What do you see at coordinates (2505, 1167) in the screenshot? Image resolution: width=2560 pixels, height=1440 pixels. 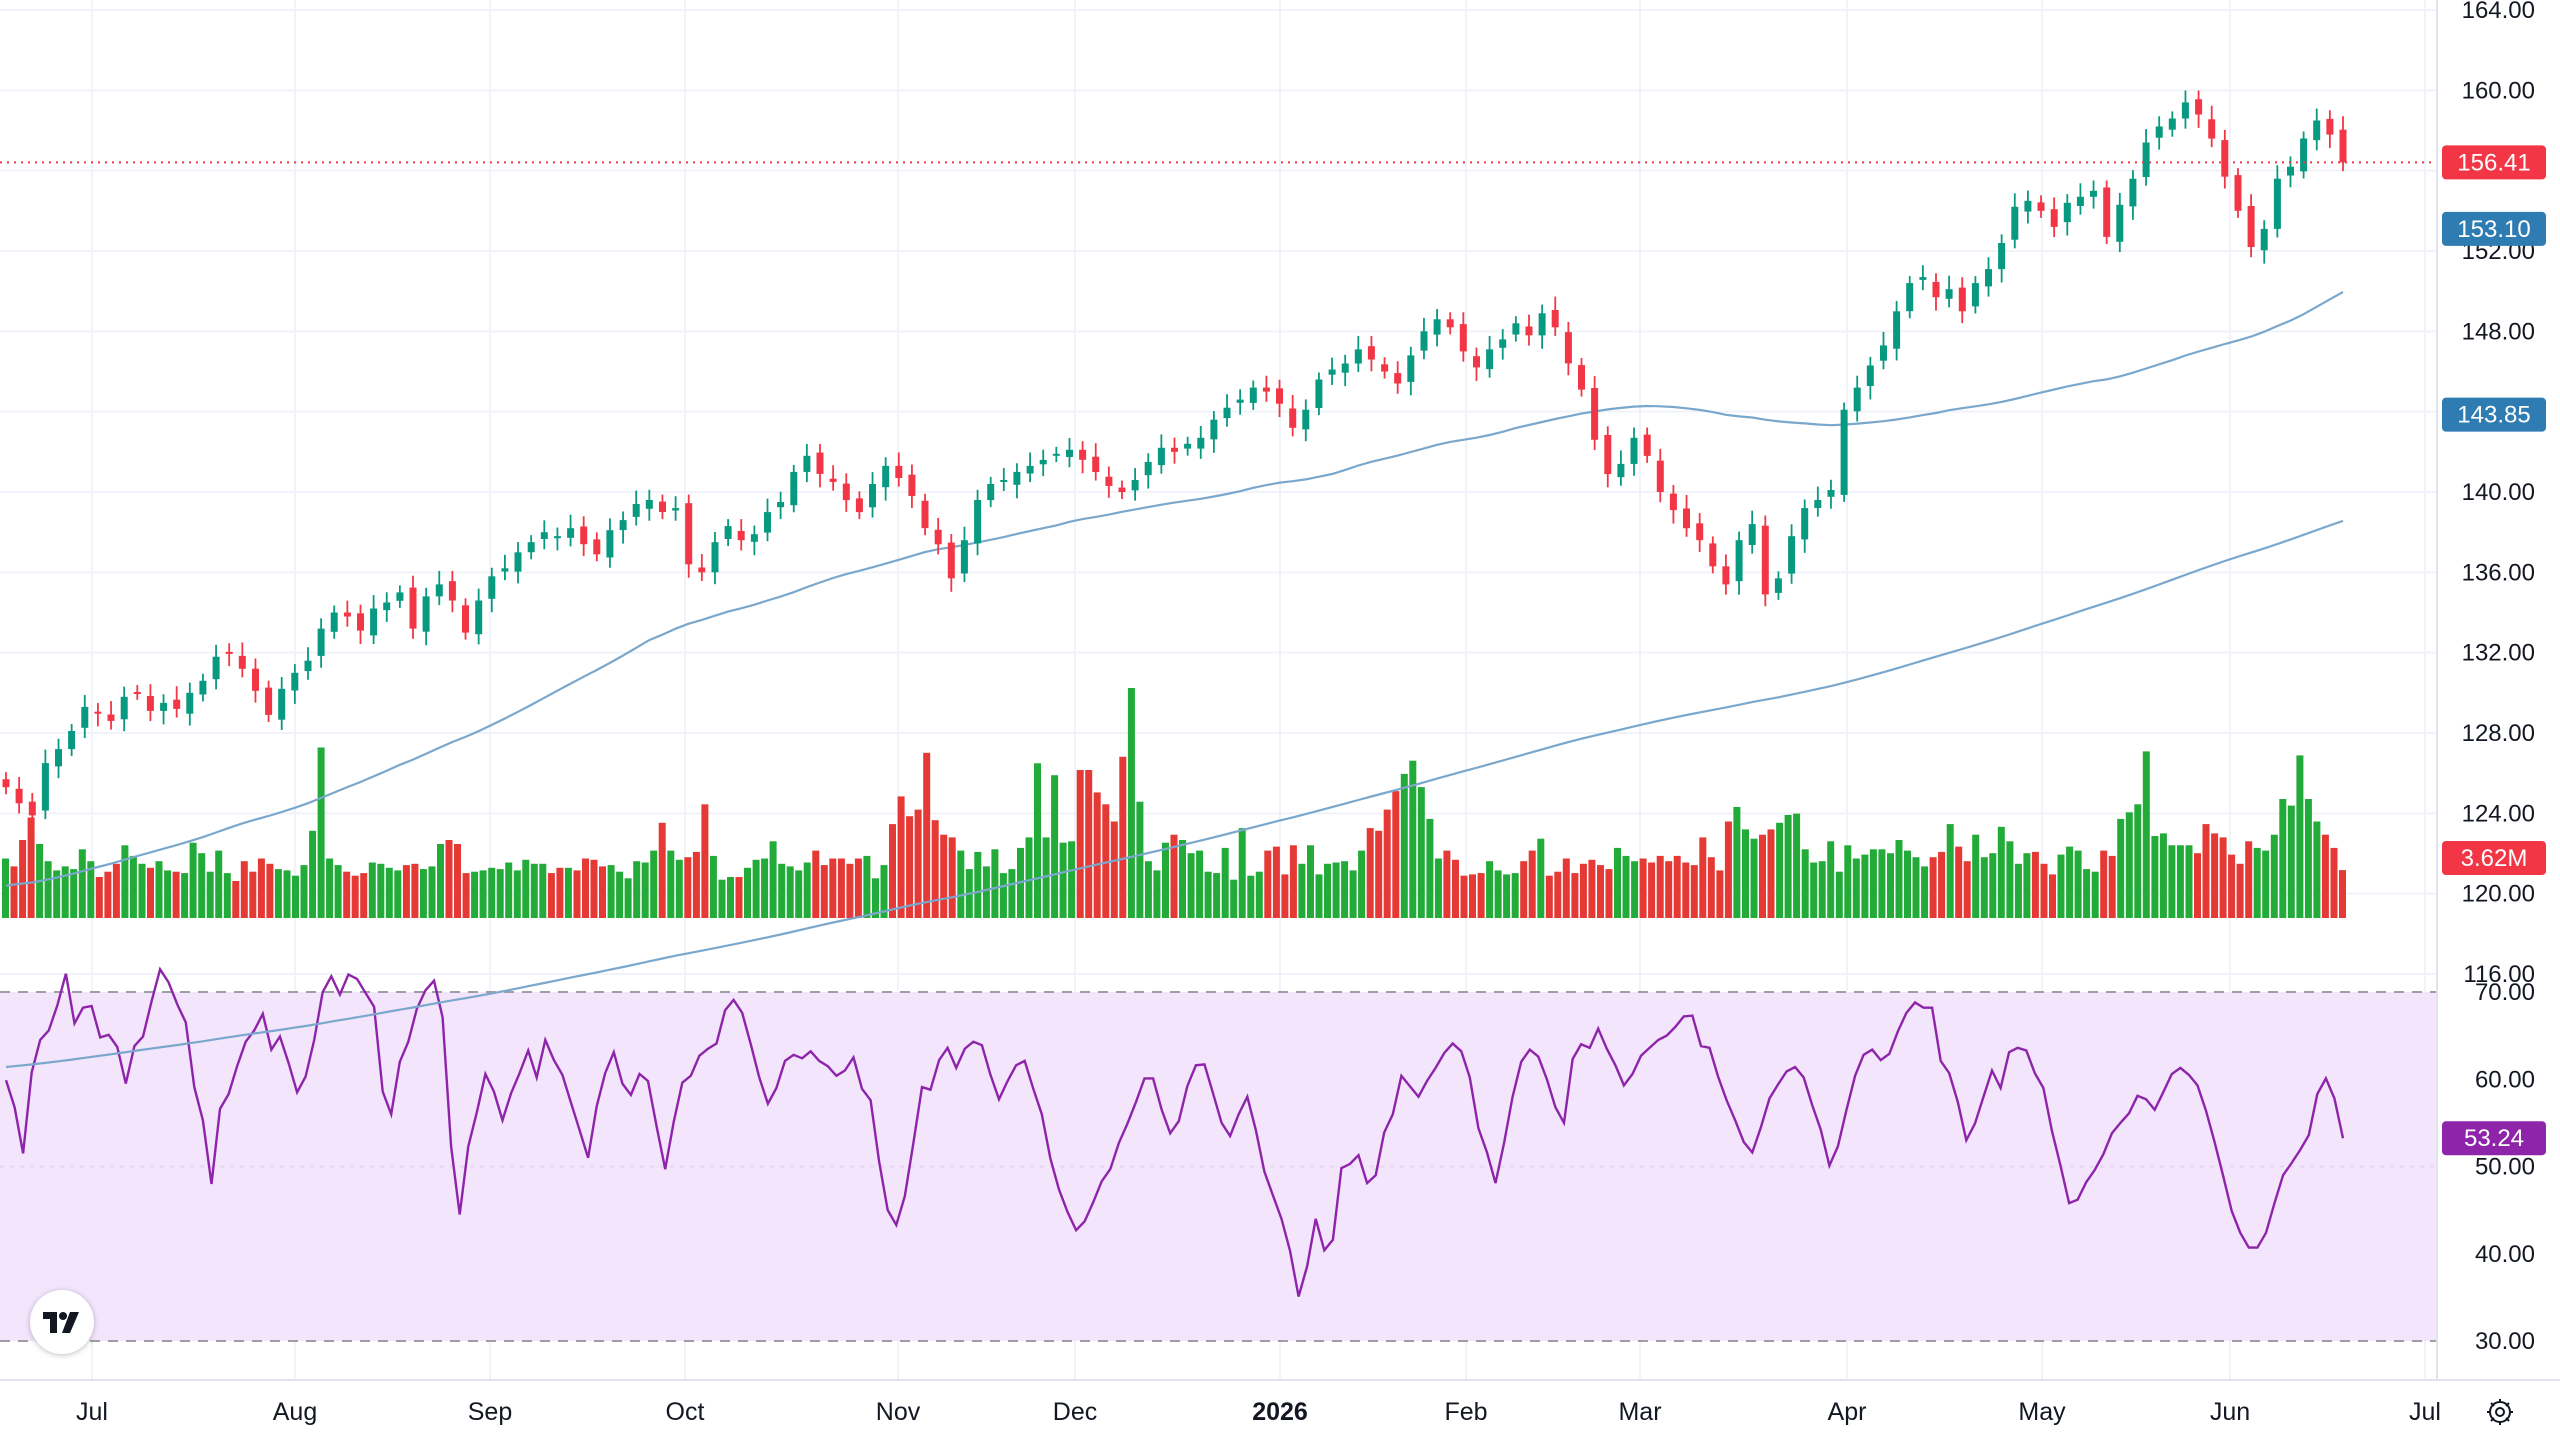 I see `rsi-axis: 70.00 60.00 50.00 40.00 30.00` at bounding box center [2505, 1167].